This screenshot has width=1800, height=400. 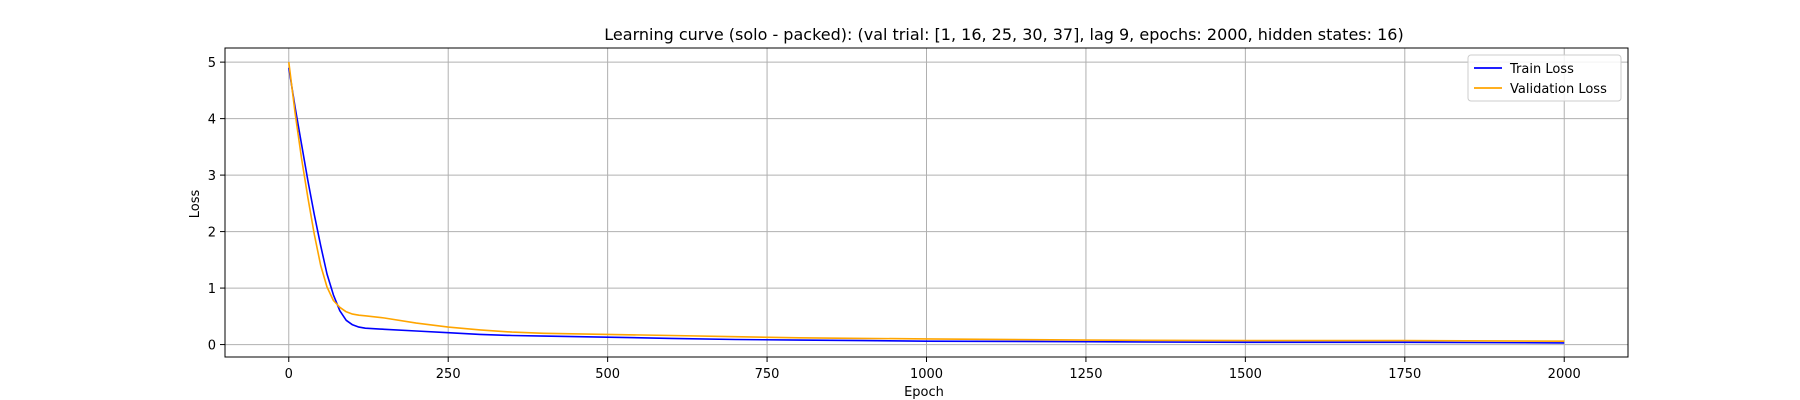 I want to click on y-tick-label: 1, so click(x=212, y=289).